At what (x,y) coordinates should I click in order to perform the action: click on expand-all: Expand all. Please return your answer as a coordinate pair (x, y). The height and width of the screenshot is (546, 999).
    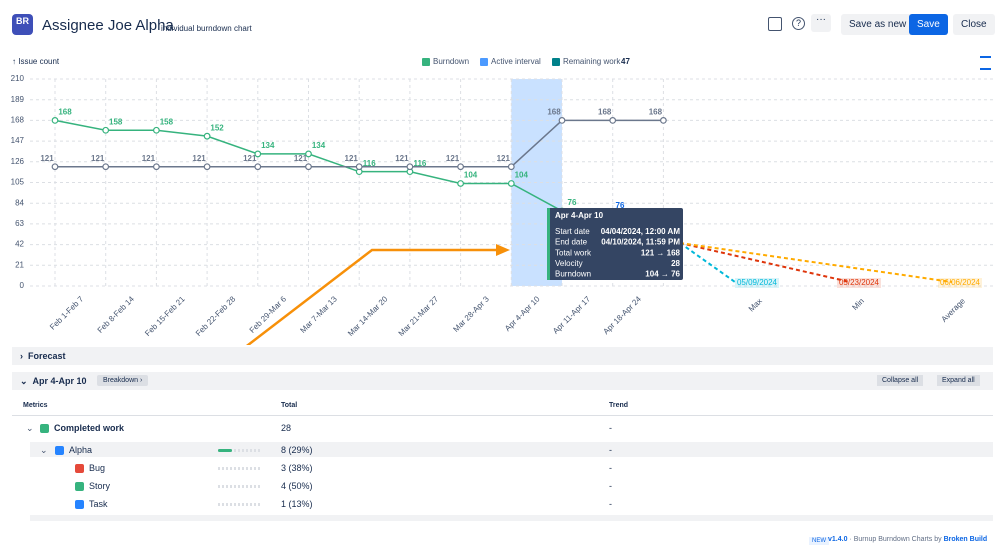
    Looking at the image, I should click on (958, 380).